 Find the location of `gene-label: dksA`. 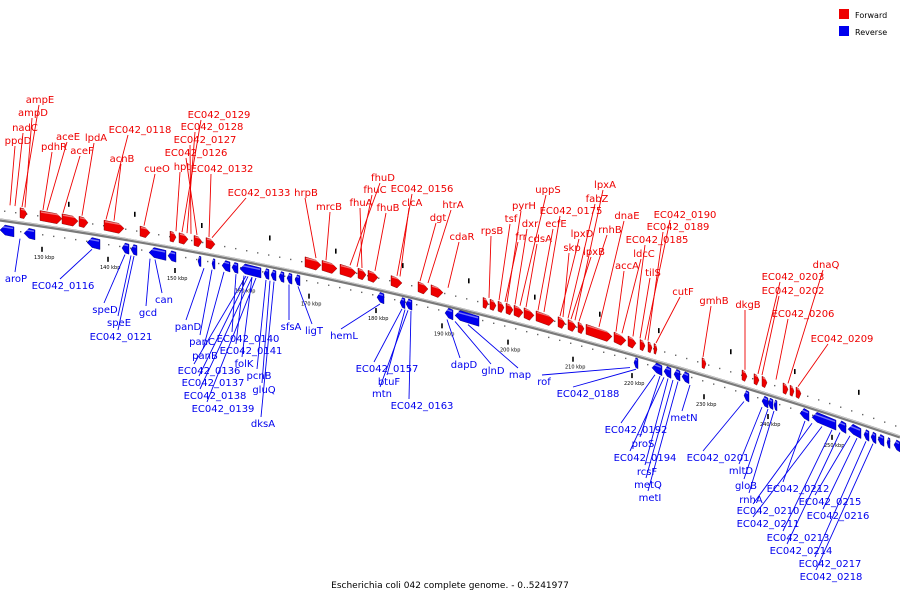

gene-label: dksA is located at coordinates (263, 424).